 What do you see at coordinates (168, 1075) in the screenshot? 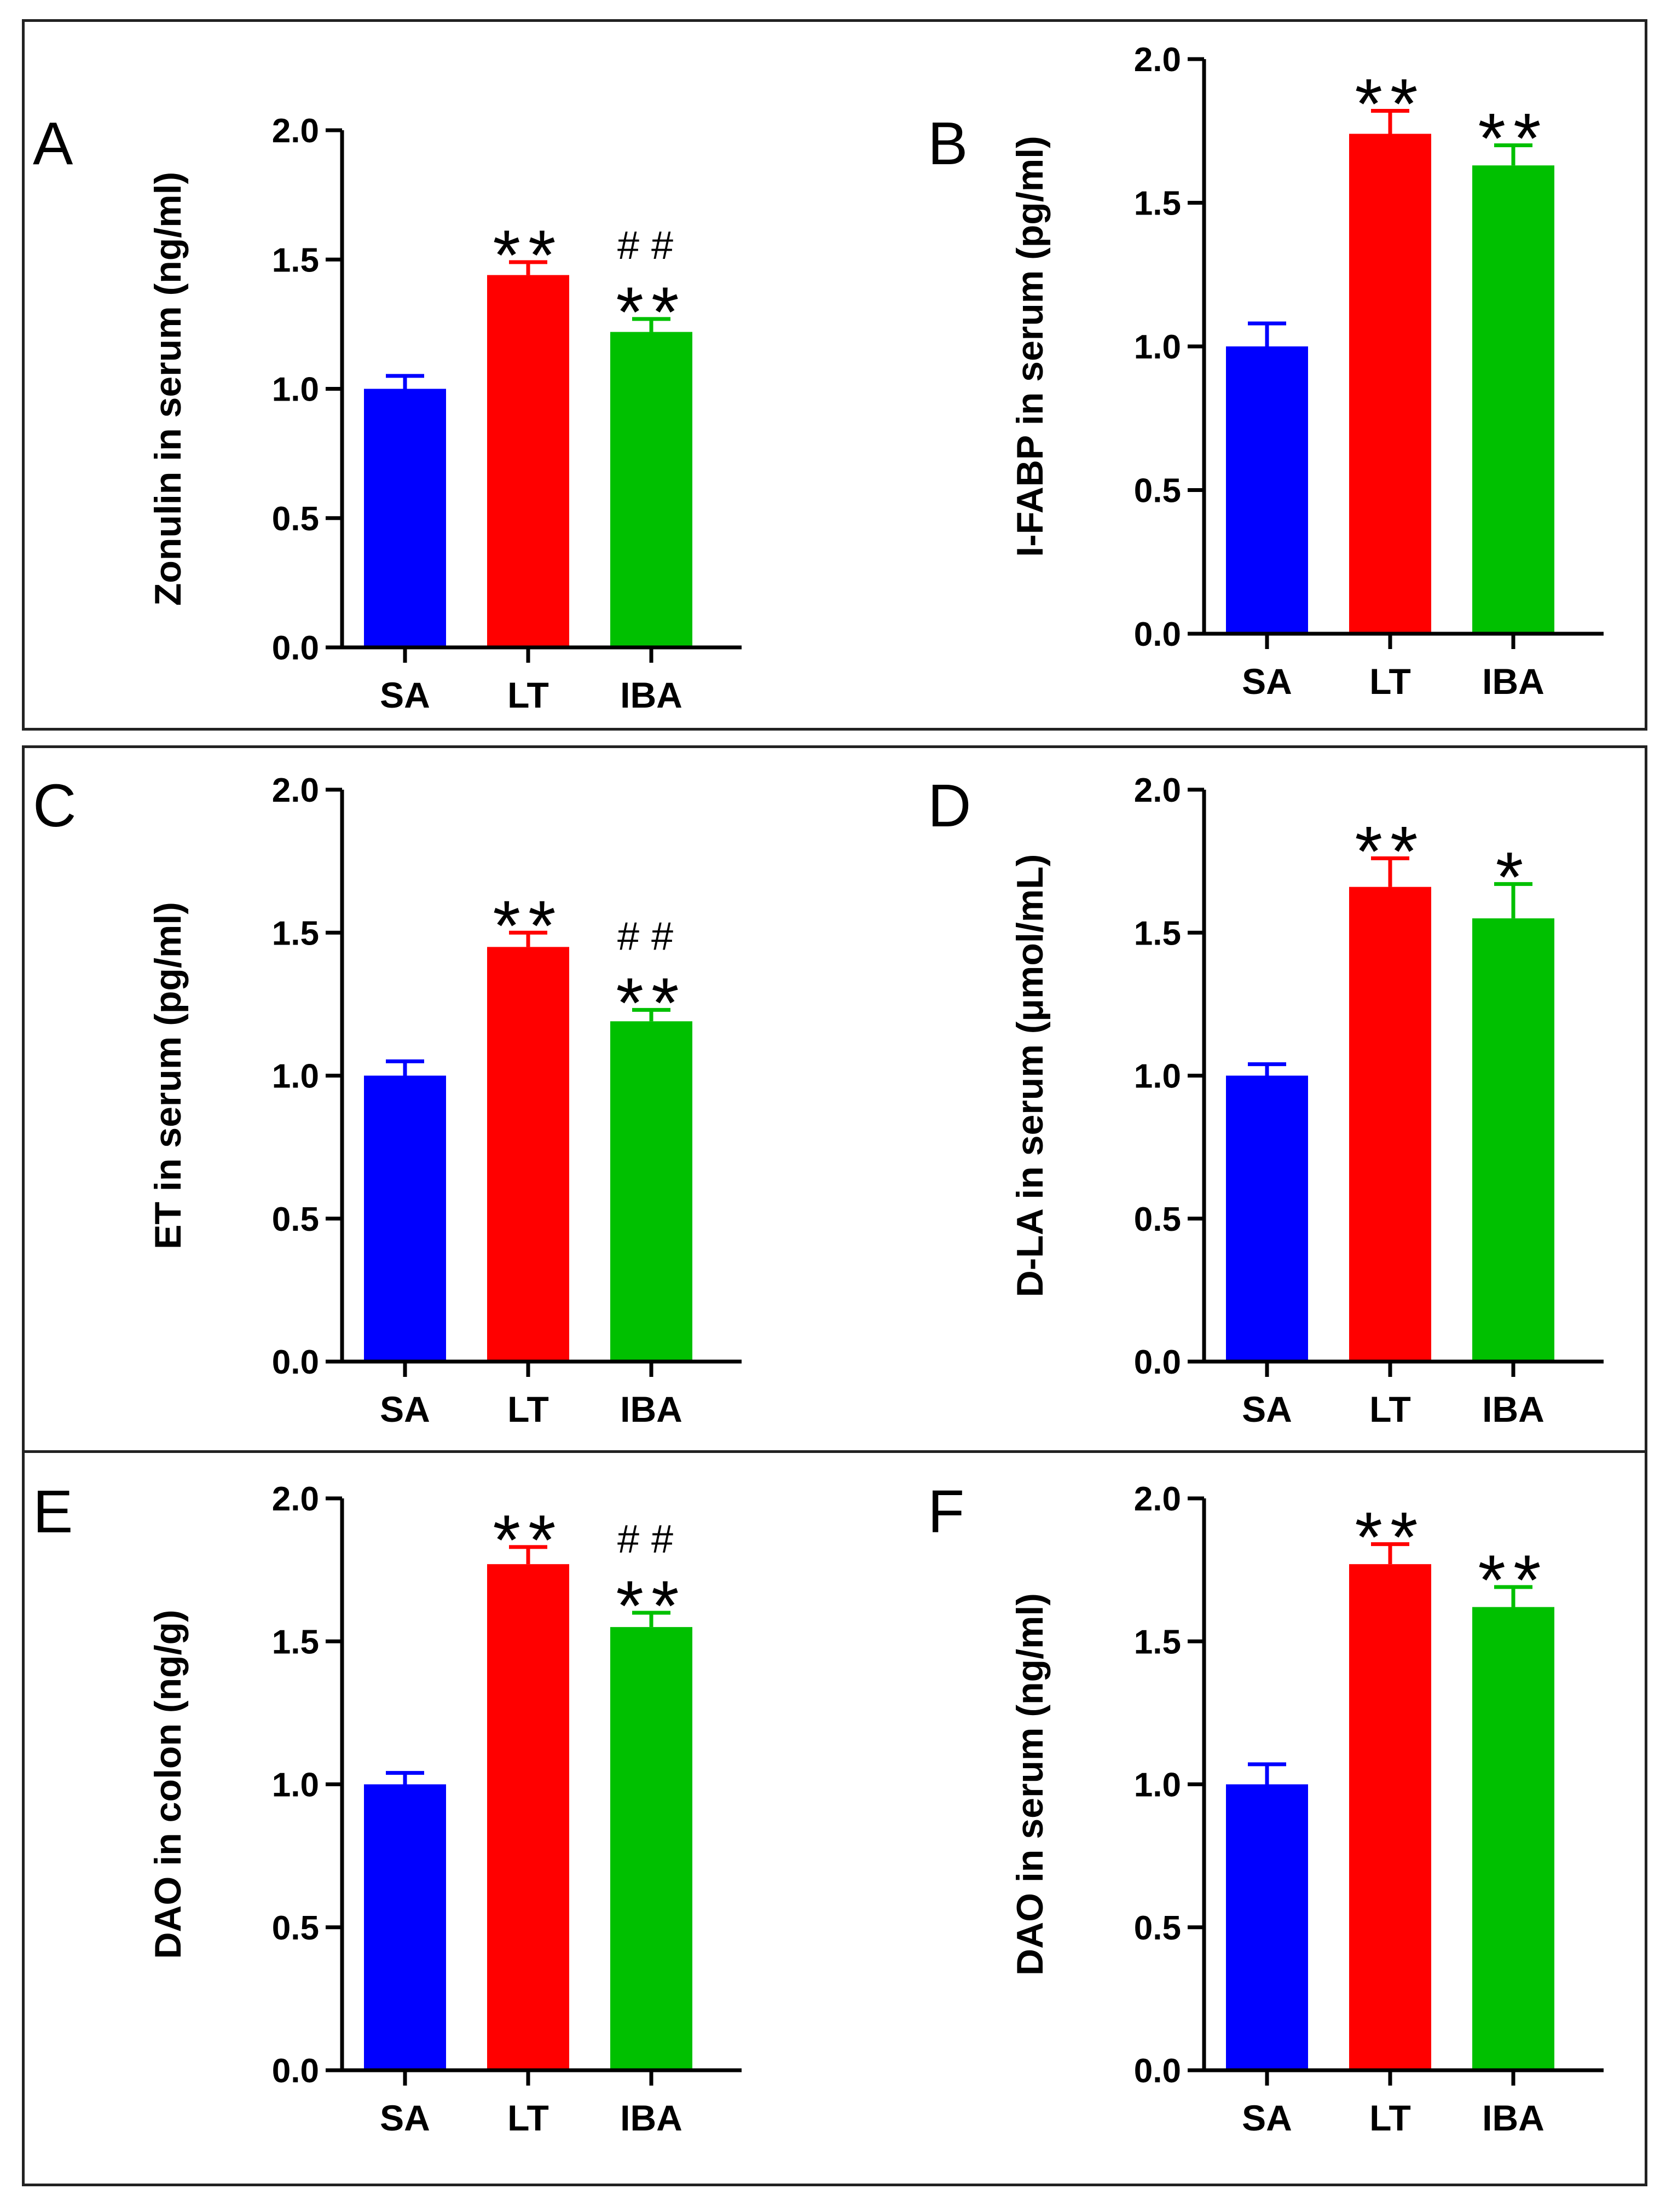
I see `y-axis-title: ET in serum (pg/ml)` at bounding box center [168, 1075].